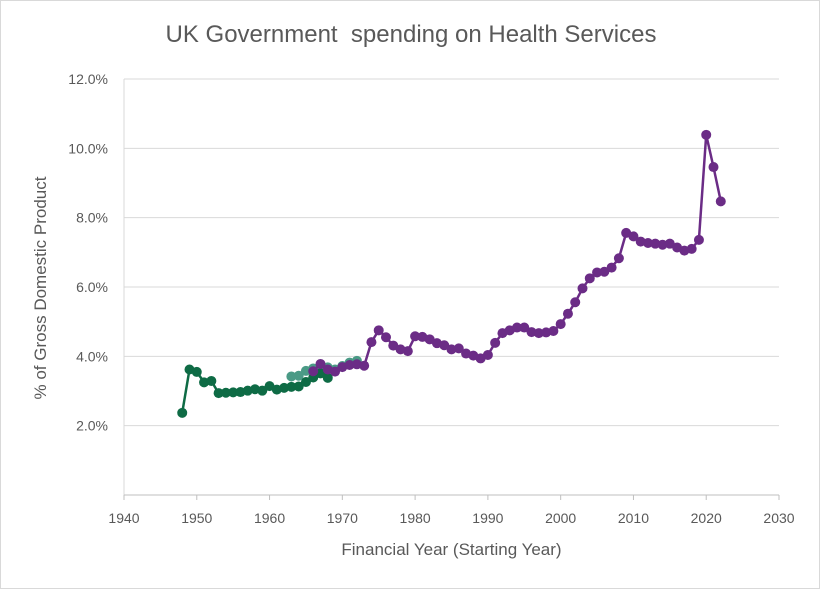  Describe the element at coordinates (269, 518) in the screenshot. I see `x-tick-label: 1960` at that location.